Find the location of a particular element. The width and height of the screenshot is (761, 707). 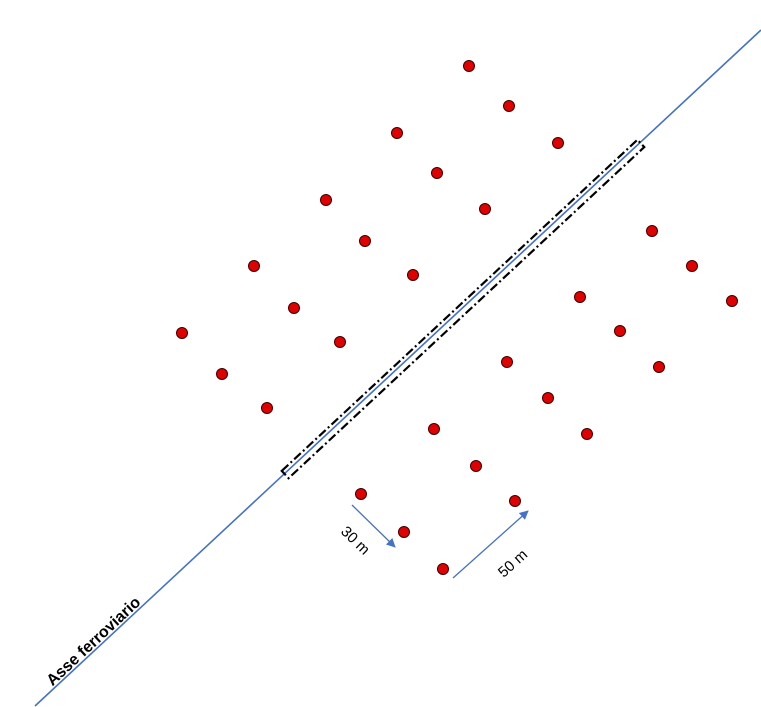

spacing-along-label: 50 m is located at coordinates (513, 563).